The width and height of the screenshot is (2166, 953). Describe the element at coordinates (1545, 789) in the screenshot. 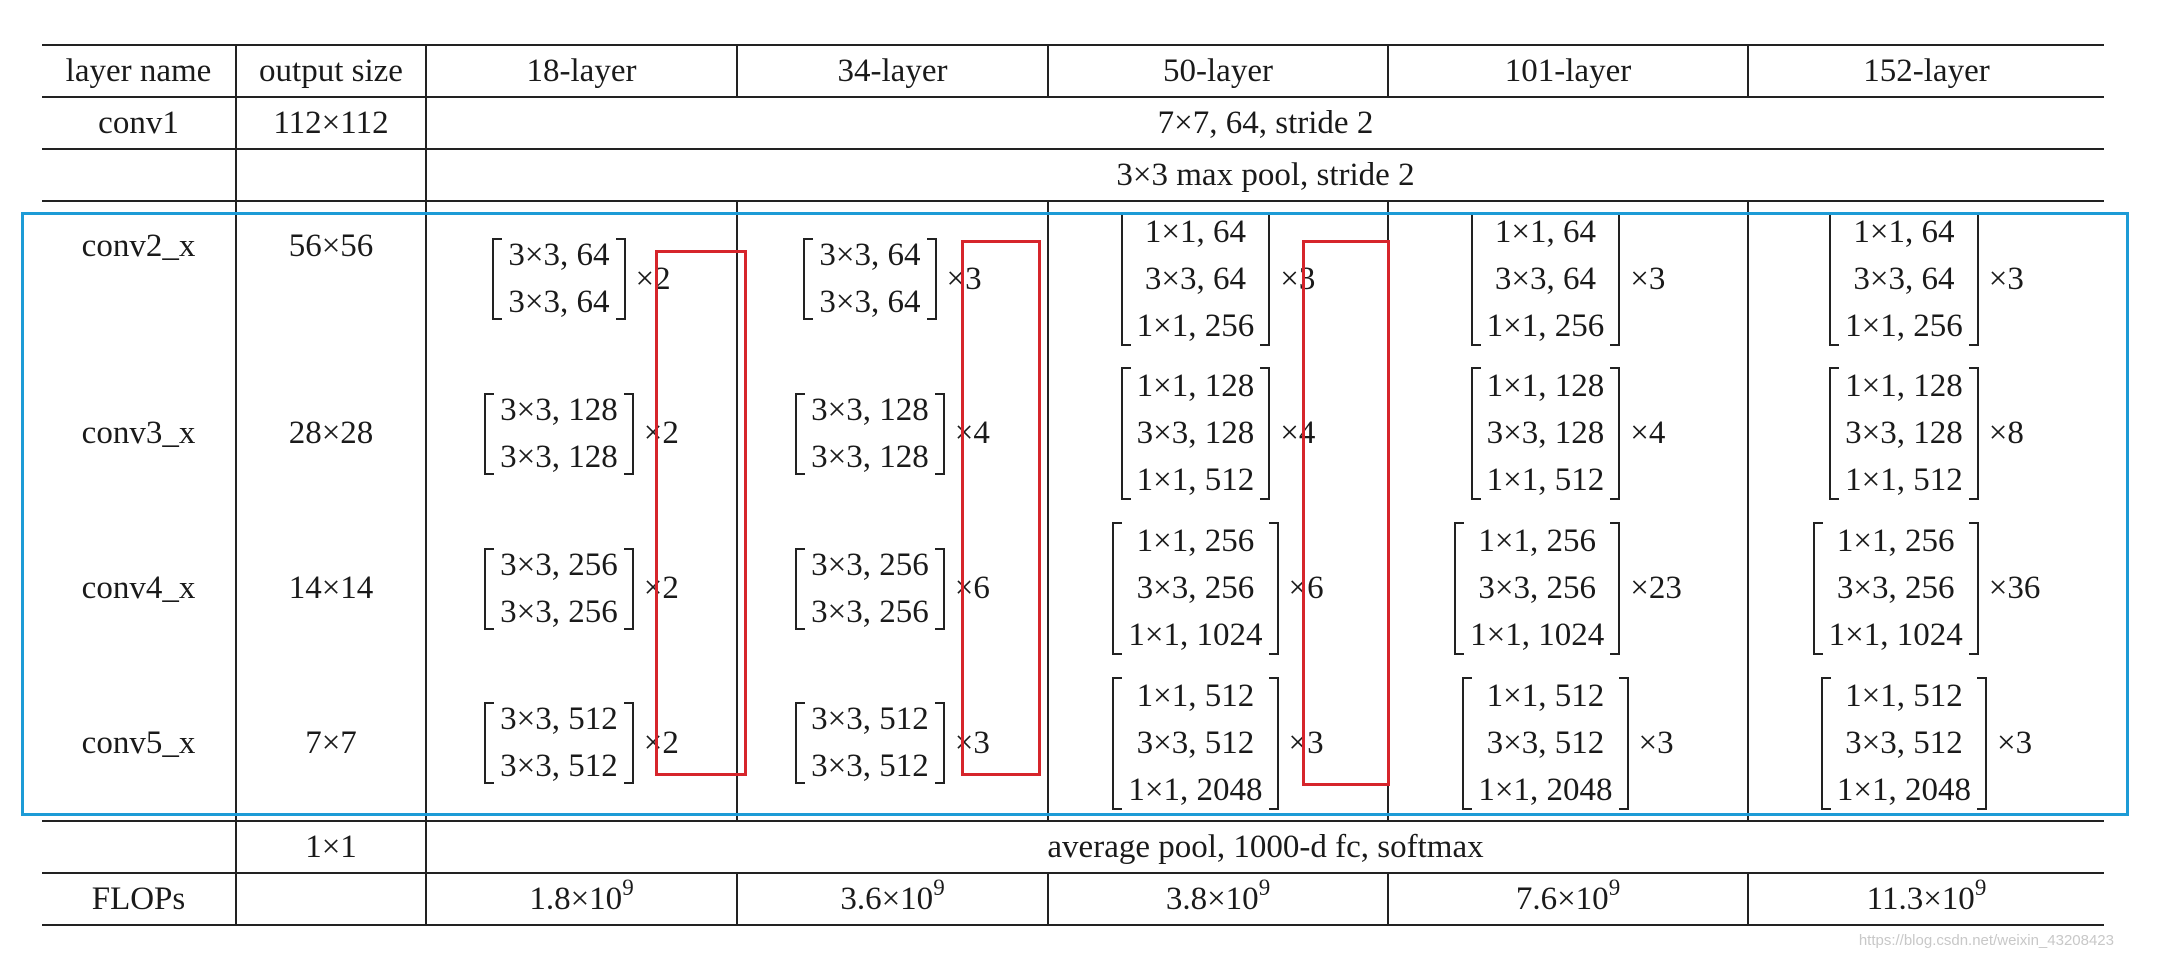

I see `block-line: 1×1, 2048` at that location.